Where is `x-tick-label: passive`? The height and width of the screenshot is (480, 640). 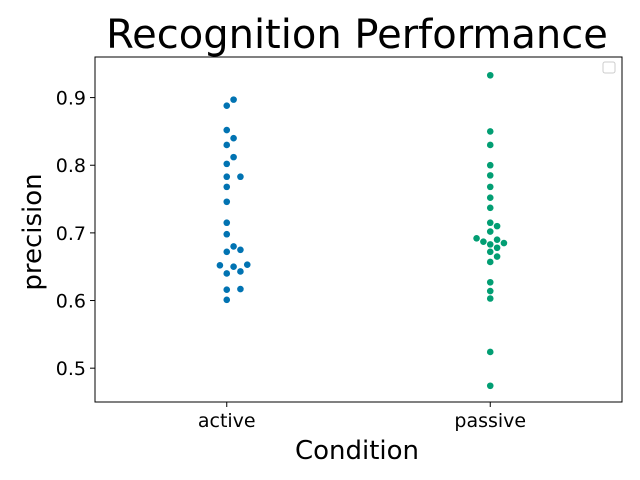 x-tick-label: passive is located at coordinates (490, 421).